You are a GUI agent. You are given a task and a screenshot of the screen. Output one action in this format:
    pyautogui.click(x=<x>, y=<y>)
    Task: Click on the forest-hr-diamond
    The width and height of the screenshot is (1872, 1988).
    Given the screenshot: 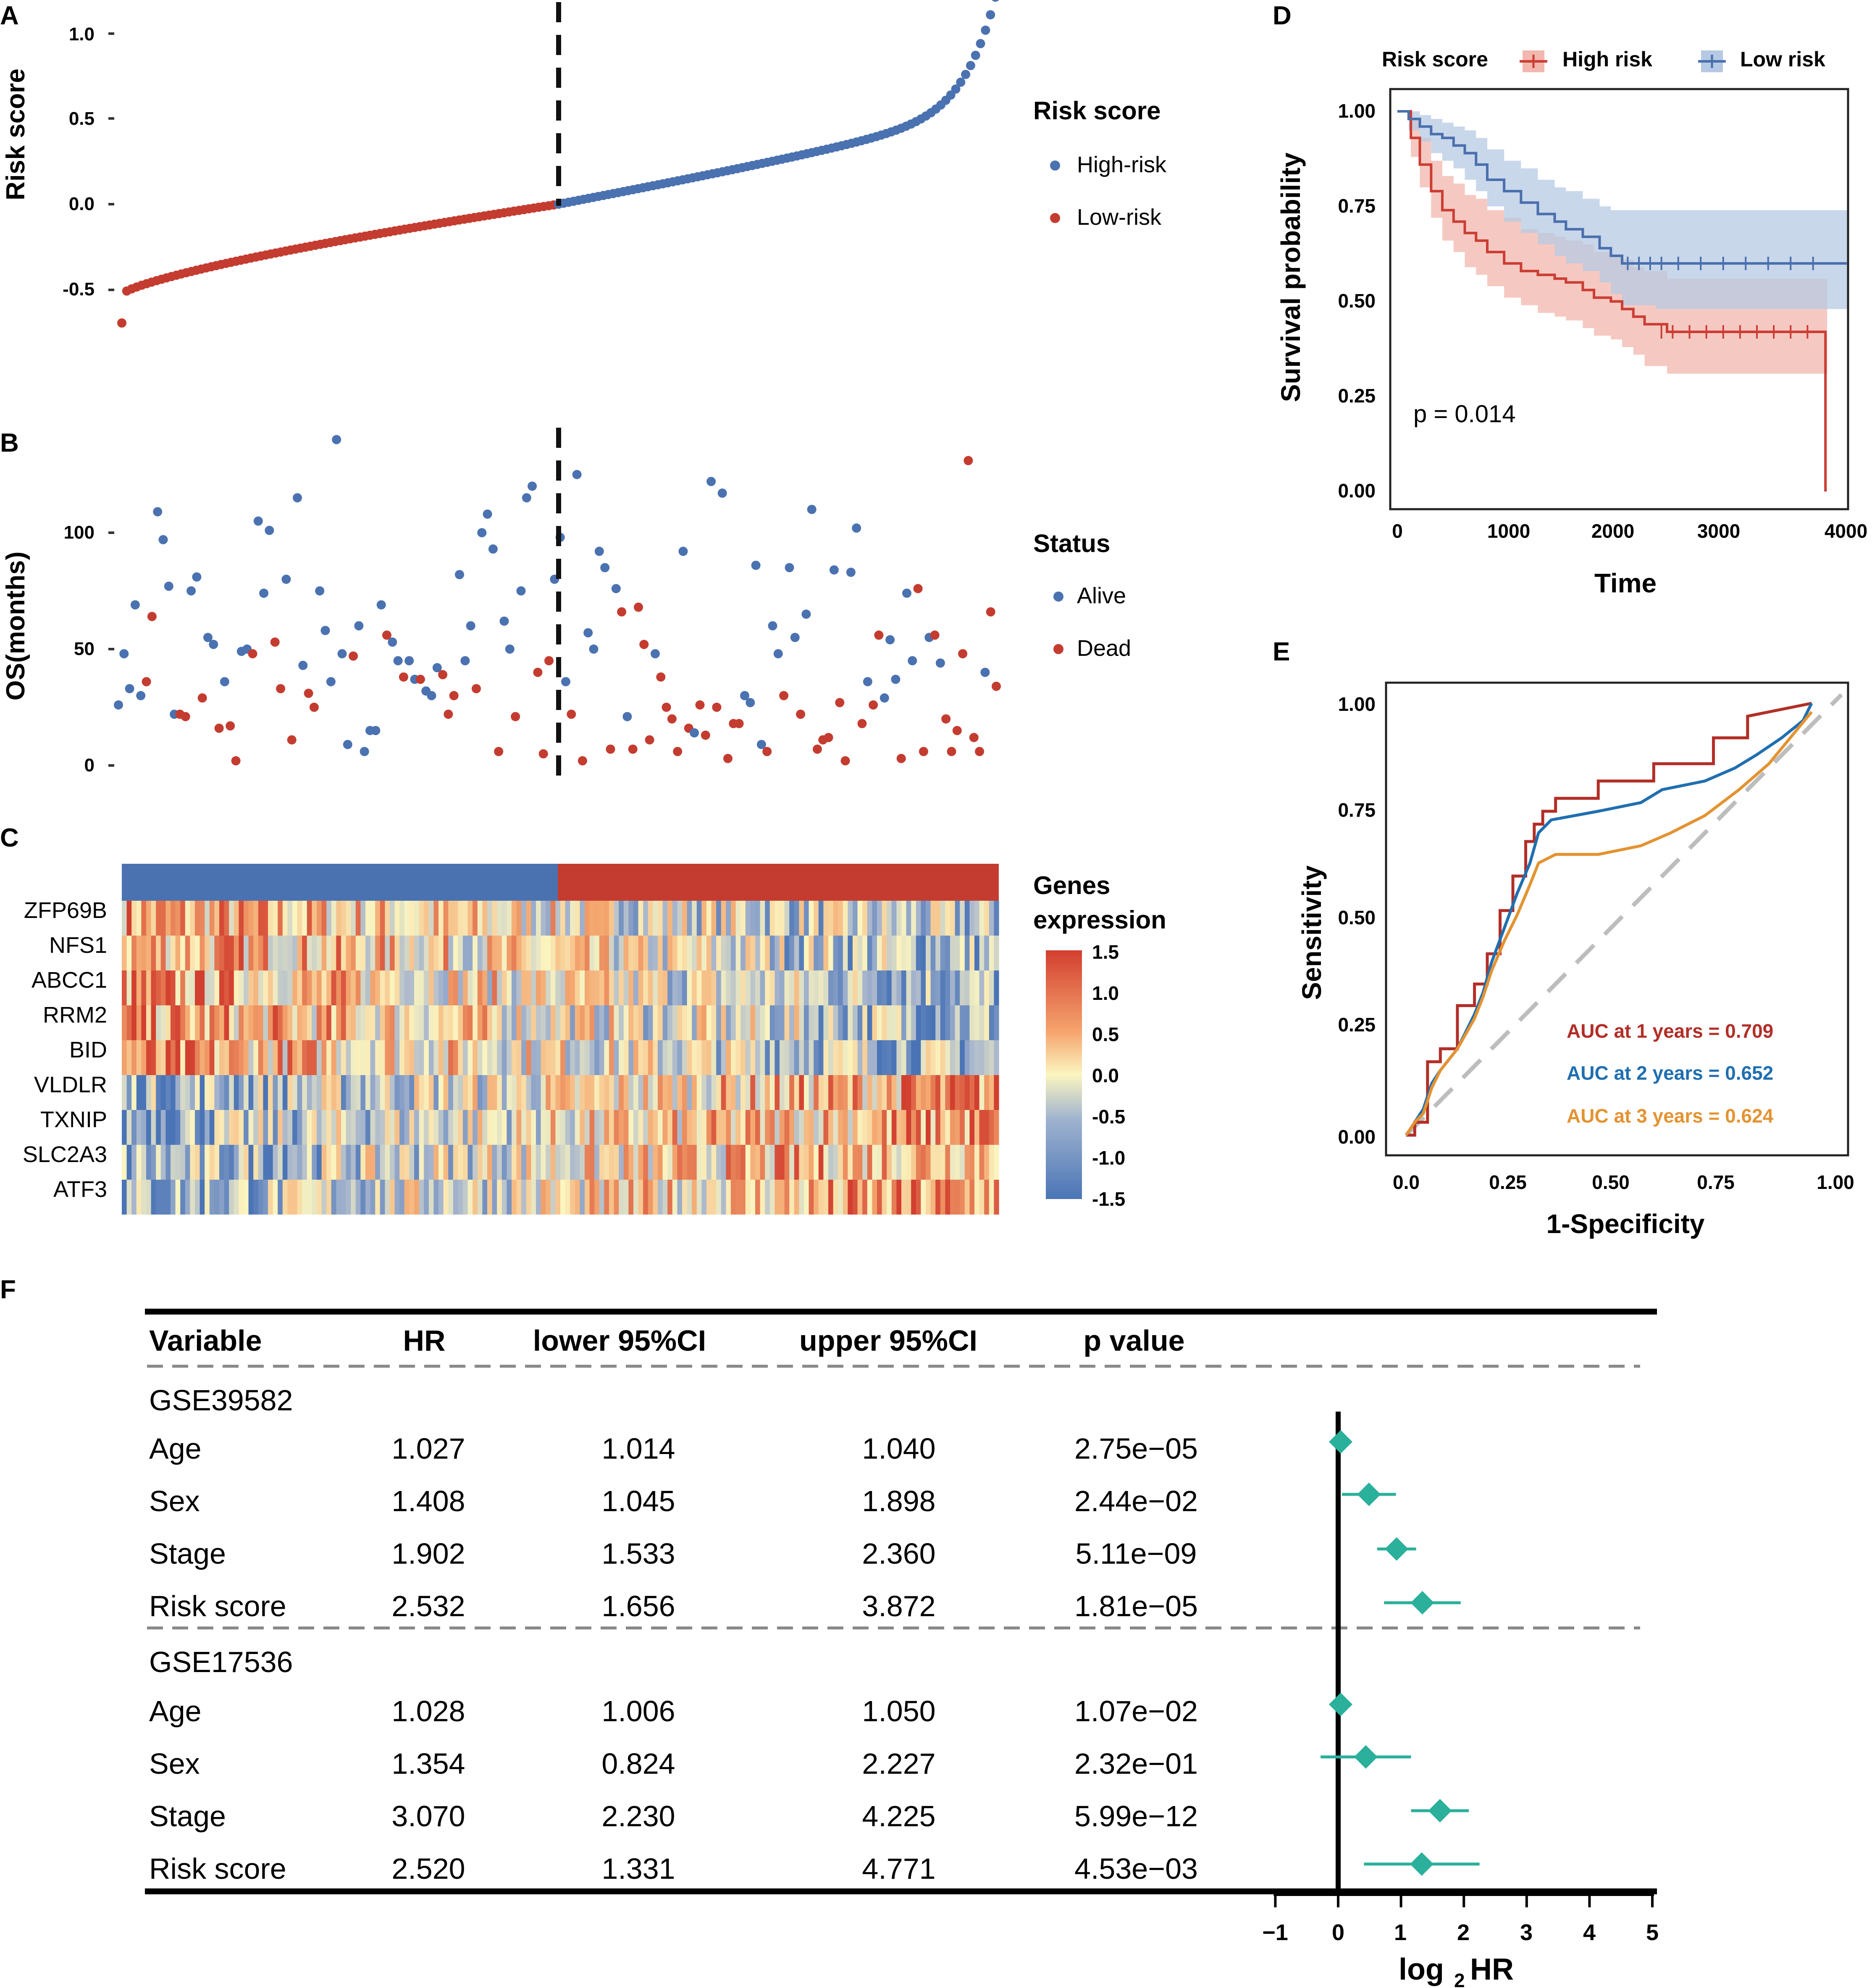 What is the action you would take?
    pyautogui.click(x=1341, y=1442)
    